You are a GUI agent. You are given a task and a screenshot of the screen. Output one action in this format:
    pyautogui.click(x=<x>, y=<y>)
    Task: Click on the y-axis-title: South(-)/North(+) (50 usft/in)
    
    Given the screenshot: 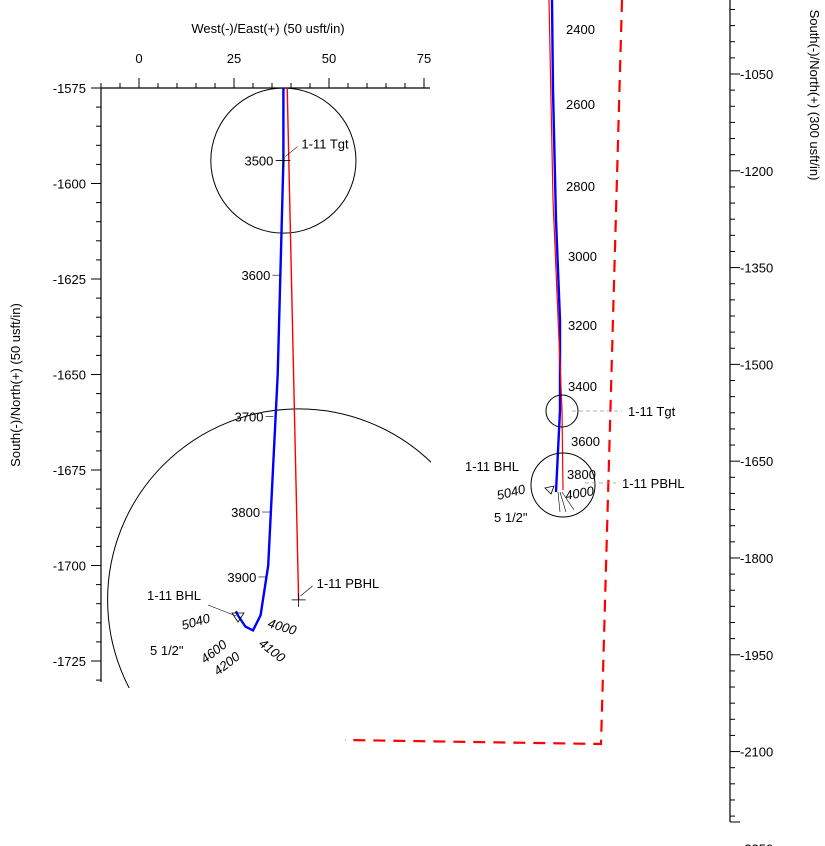 What is the action you would take?
    pyautogui.click(x=15, y=385)
    